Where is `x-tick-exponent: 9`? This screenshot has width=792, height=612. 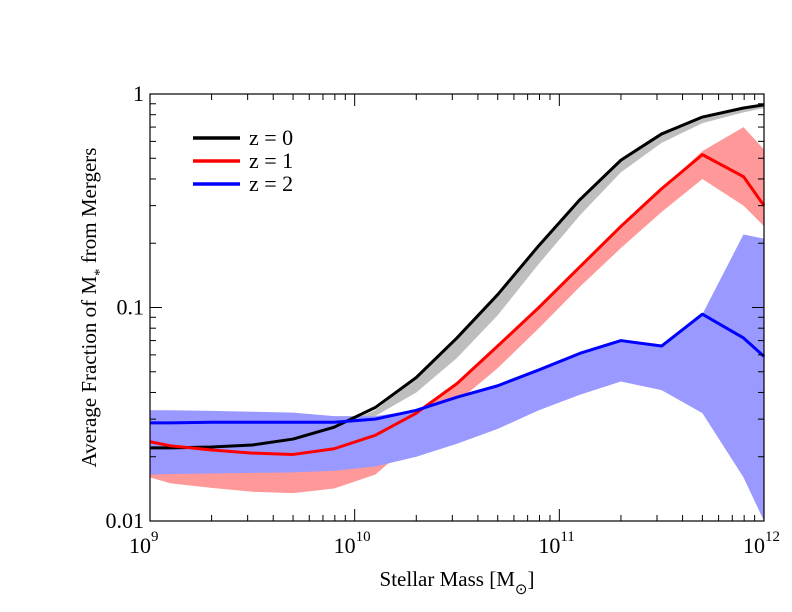 x-tick-exponent: 9 is located at coordinates (155, 537).